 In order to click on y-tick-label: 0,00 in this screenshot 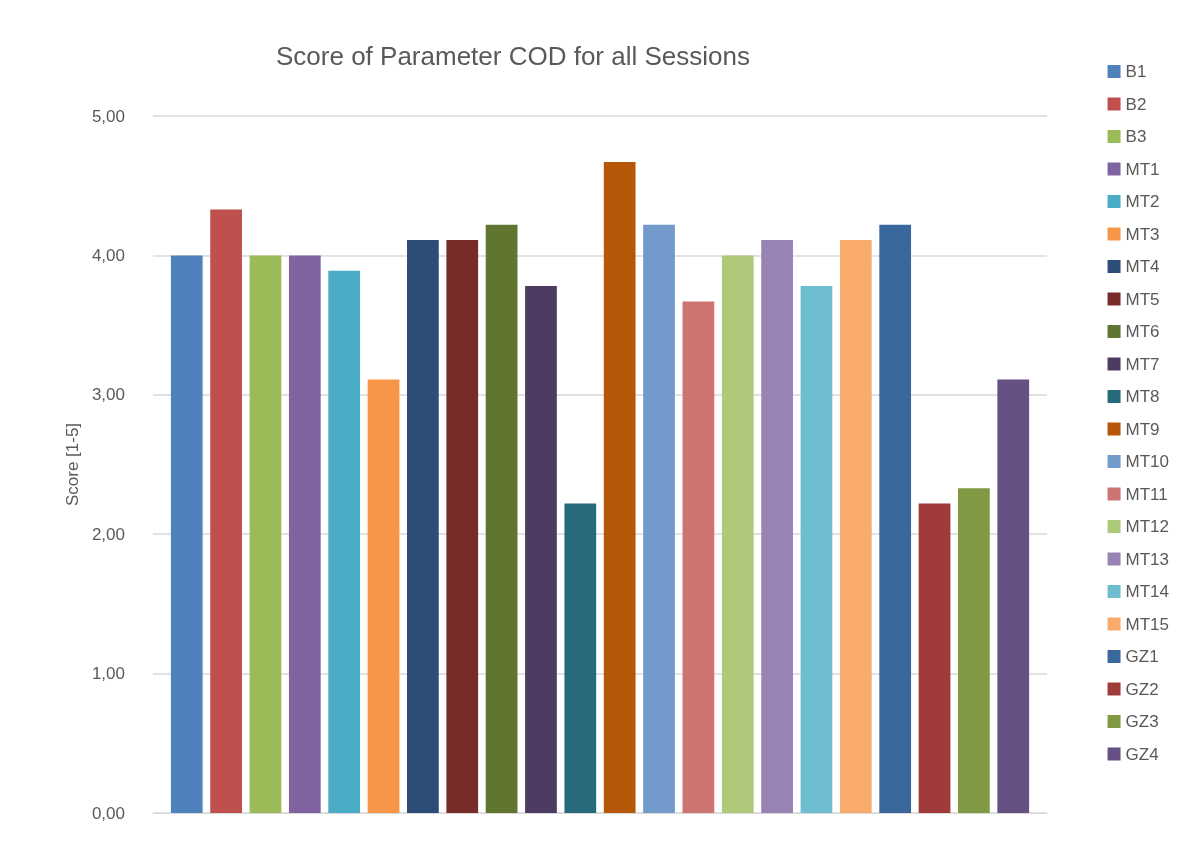, I will do `click(108, 813)`.